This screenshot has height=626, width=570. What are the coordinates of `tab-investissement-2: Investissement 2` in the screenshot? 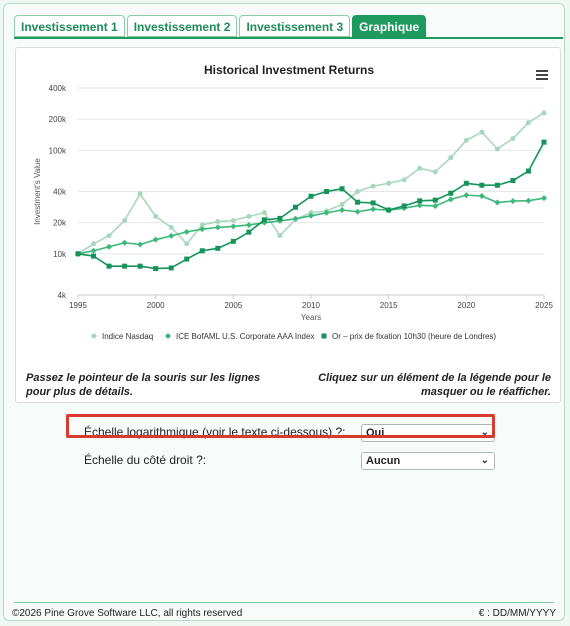 It's located at (182, 26).